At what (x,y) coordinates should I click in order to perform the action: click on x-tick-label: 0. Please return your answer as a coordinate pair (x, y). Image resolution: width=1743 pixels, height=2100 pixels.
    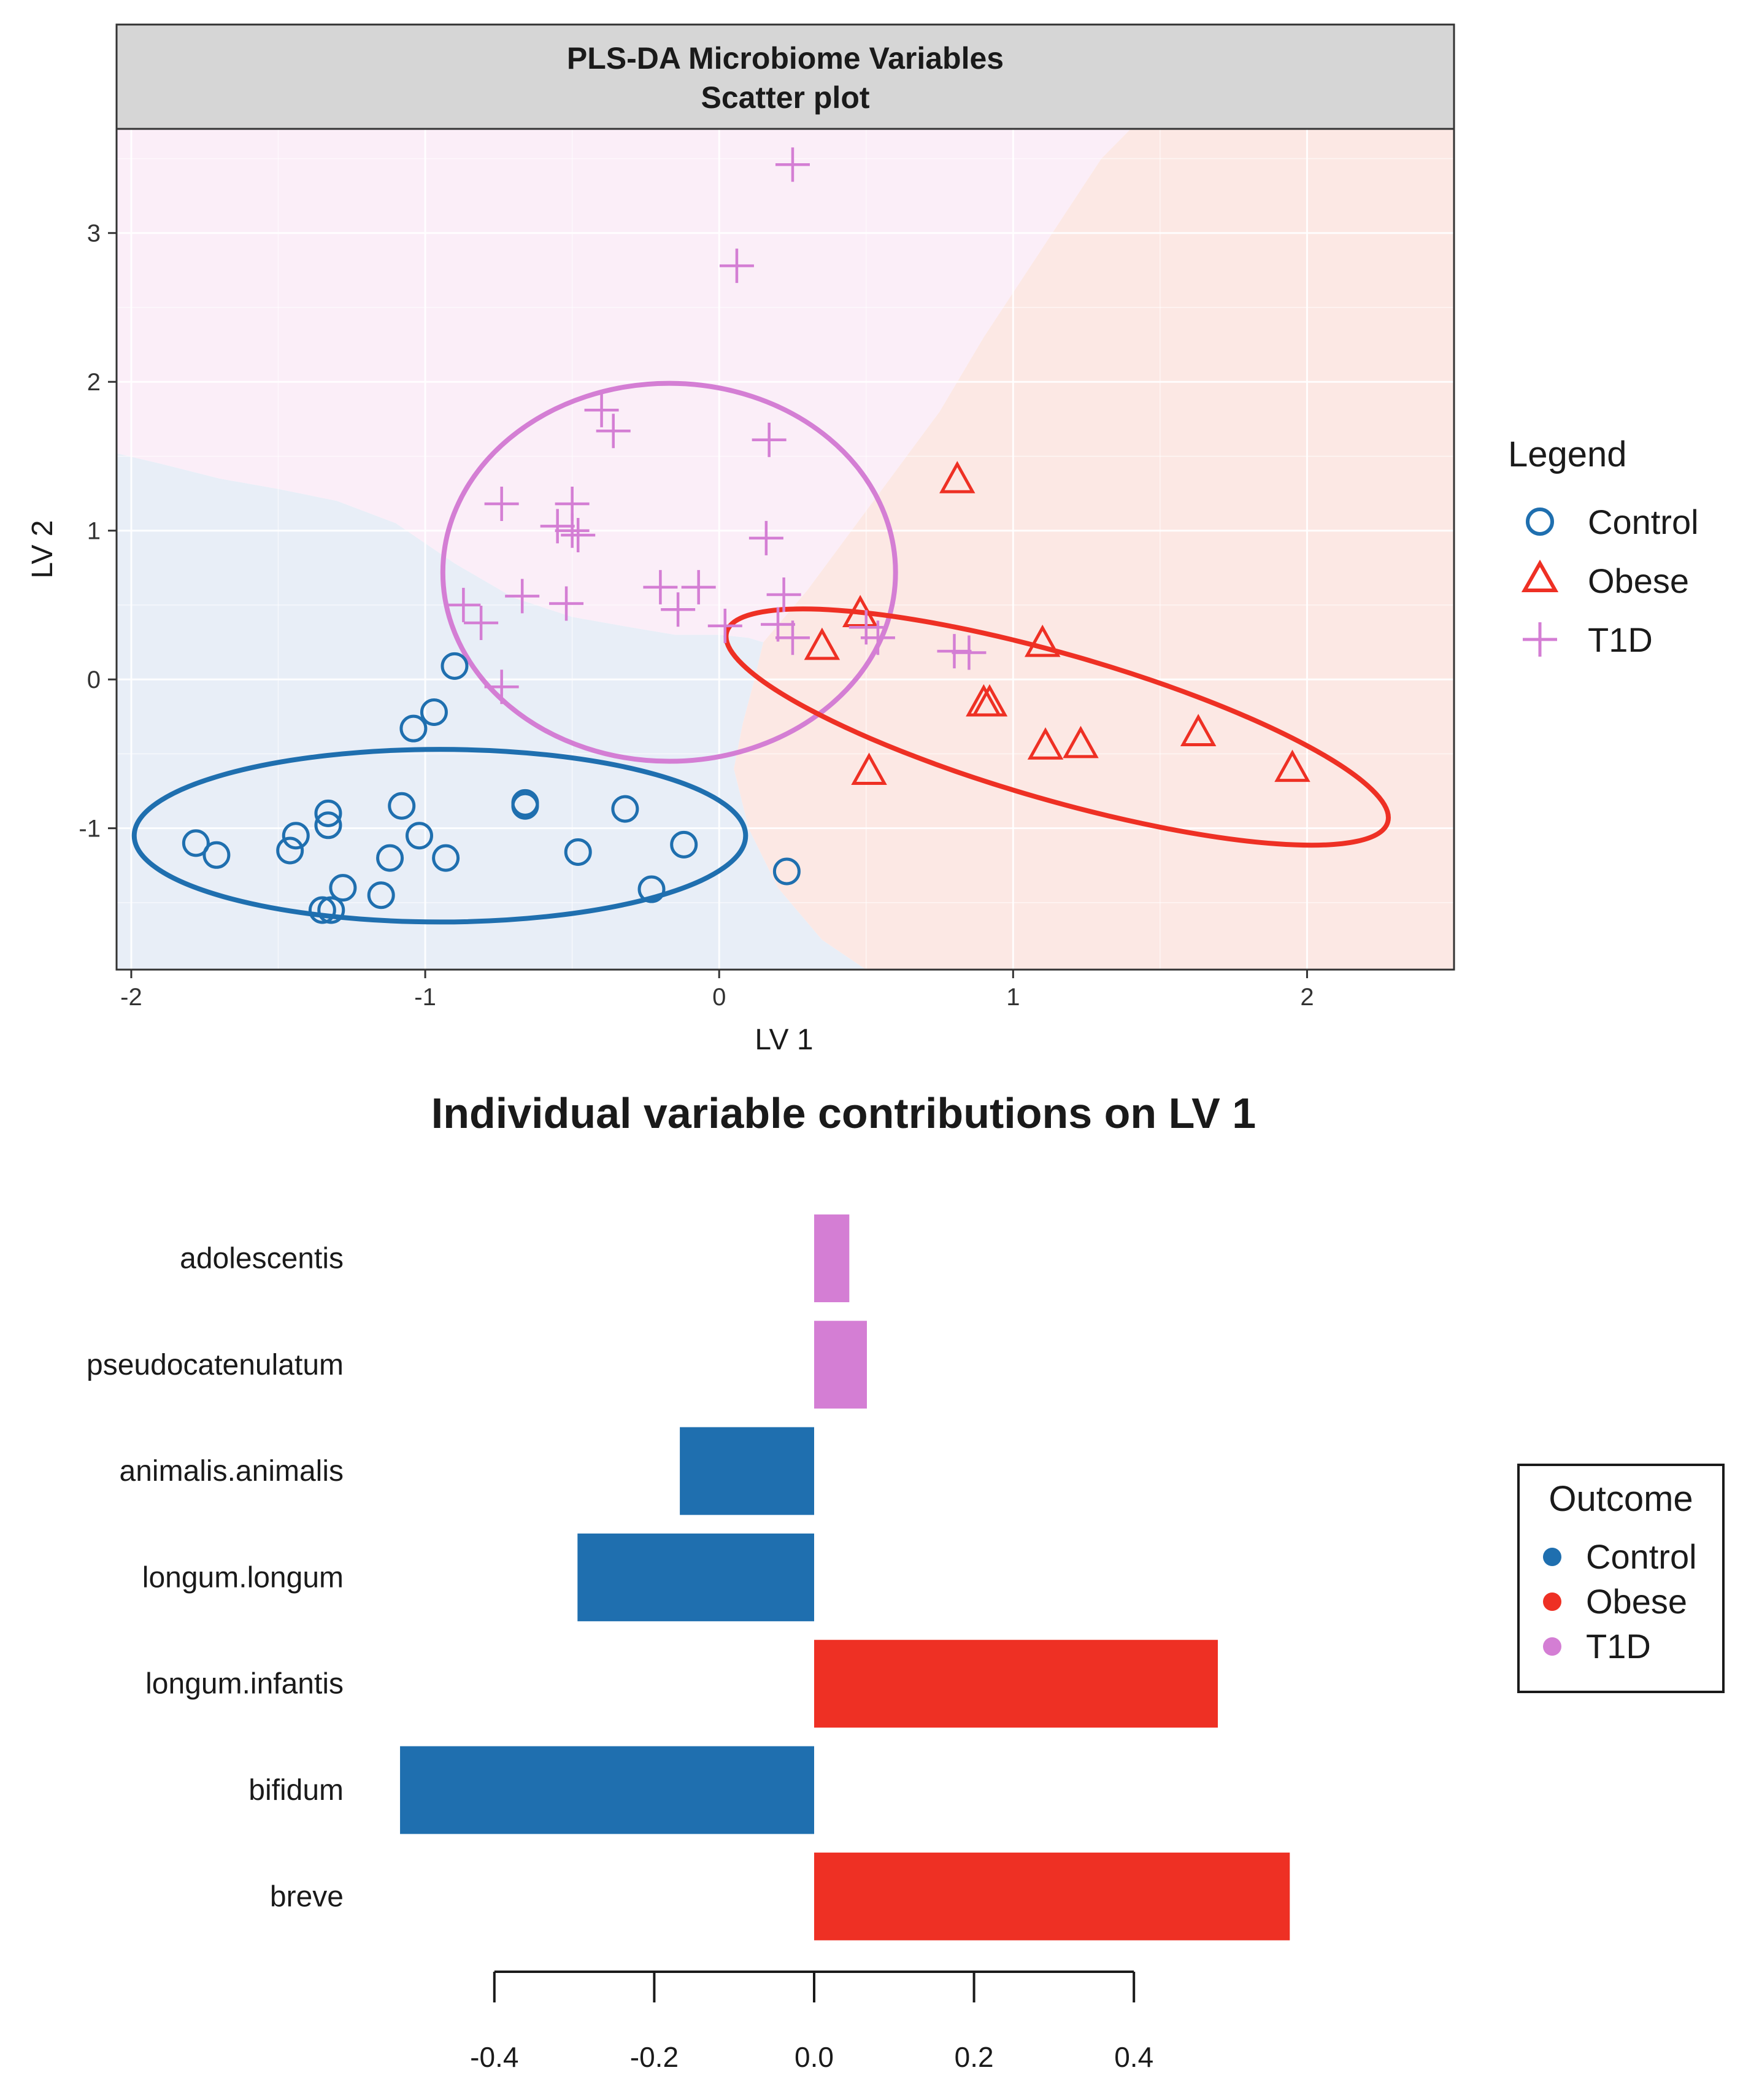
    Looking at the image, I should click on (719, 997).